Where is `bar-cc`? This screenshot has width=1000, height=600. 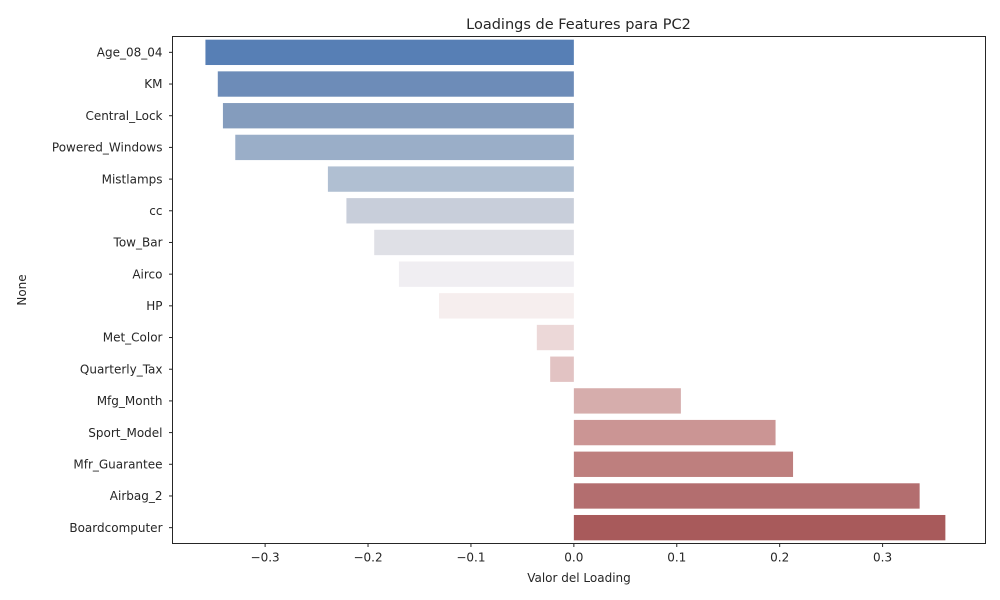
bar-cc is located at coordinates (460, 211).